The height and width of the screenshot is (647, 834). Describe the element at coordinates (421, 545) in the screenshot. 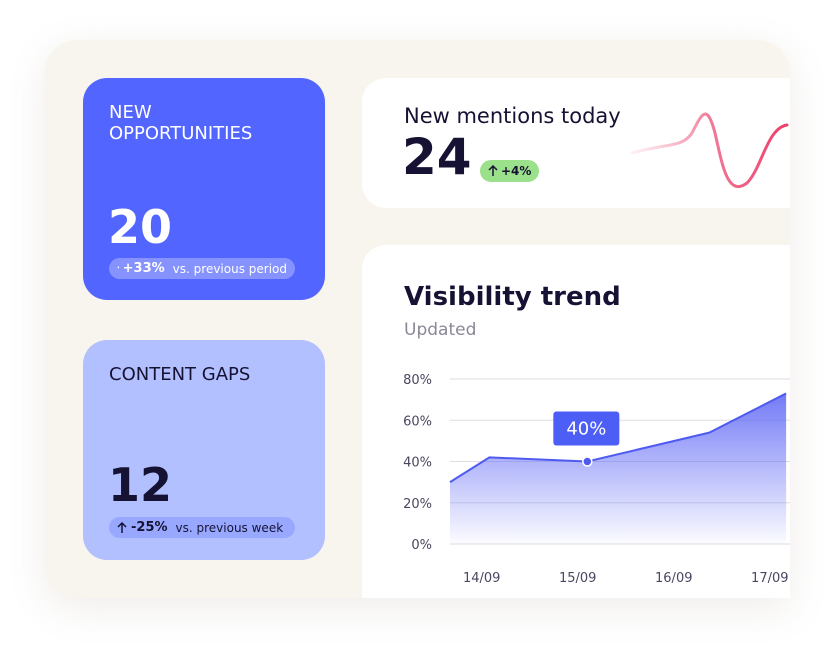

I see `y-tick-label: 0%` at that location.